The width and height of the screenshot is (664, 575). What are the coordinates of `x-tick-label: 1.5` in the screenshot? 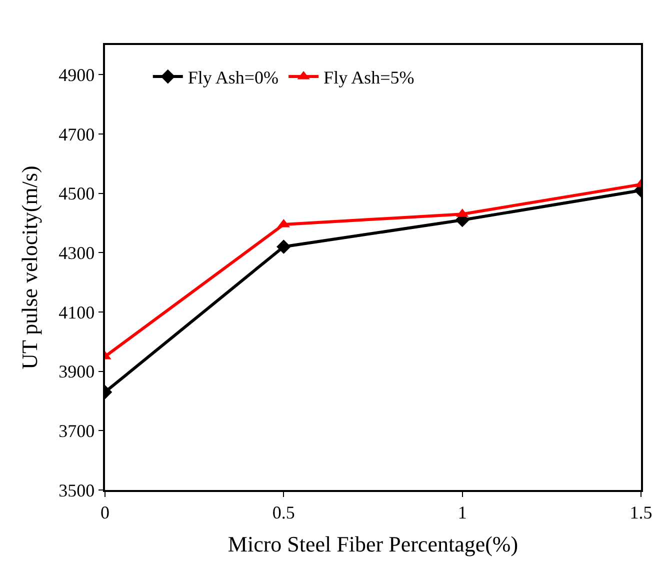 It's located at (641, 512).